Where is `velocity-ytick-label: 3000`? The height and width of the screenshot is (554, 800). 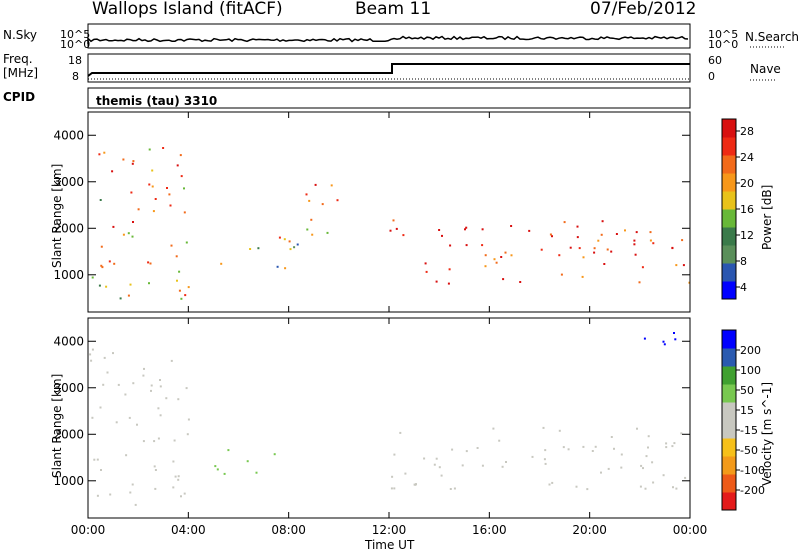
velocity-ytick-label: 3000 is located at coordinates (68, 388).